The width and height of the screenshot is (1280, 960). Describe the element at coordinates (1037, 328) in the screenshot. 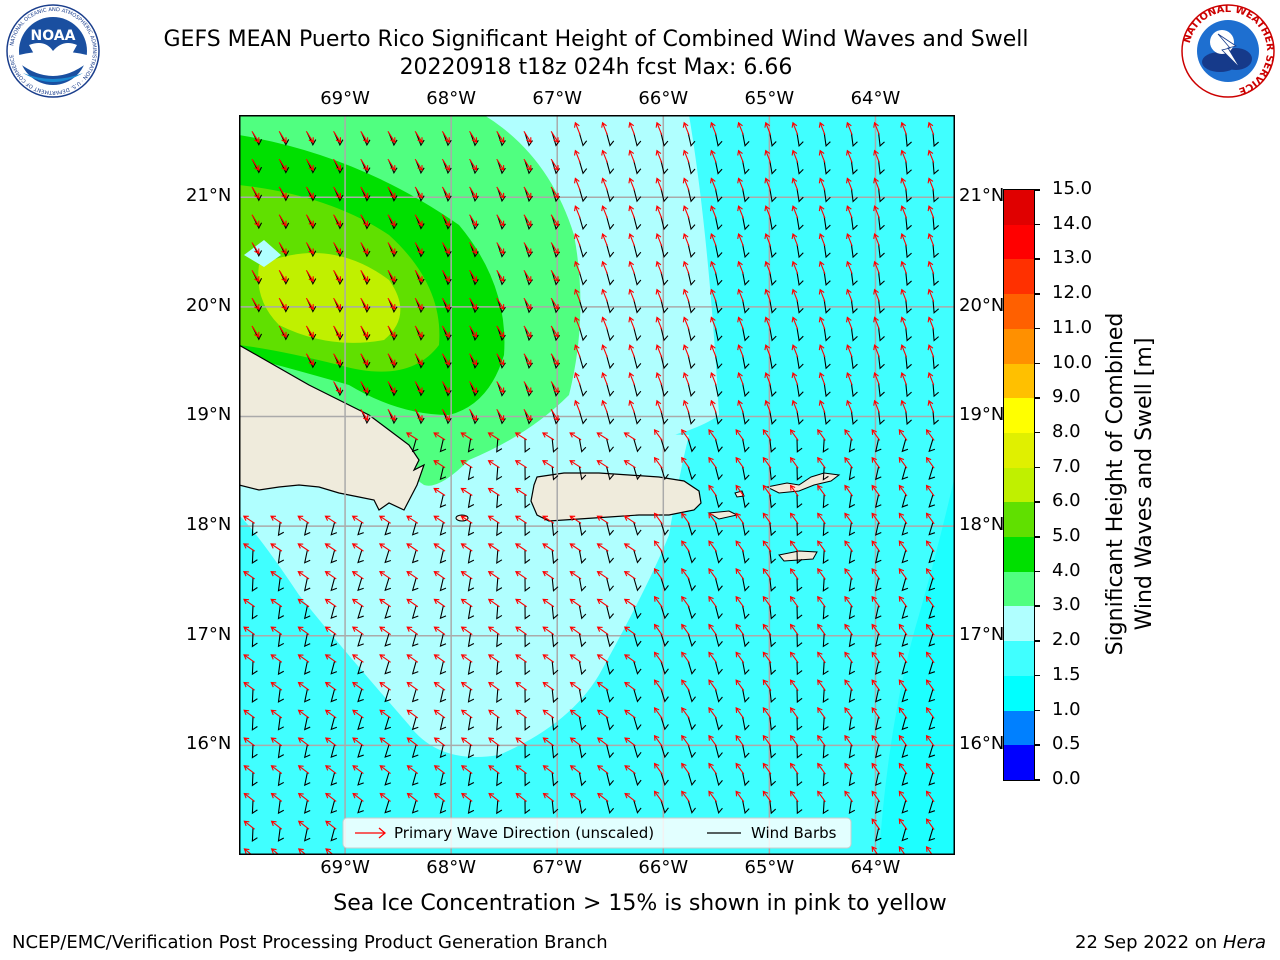

I see `colorbar-tick-mark` at that location.